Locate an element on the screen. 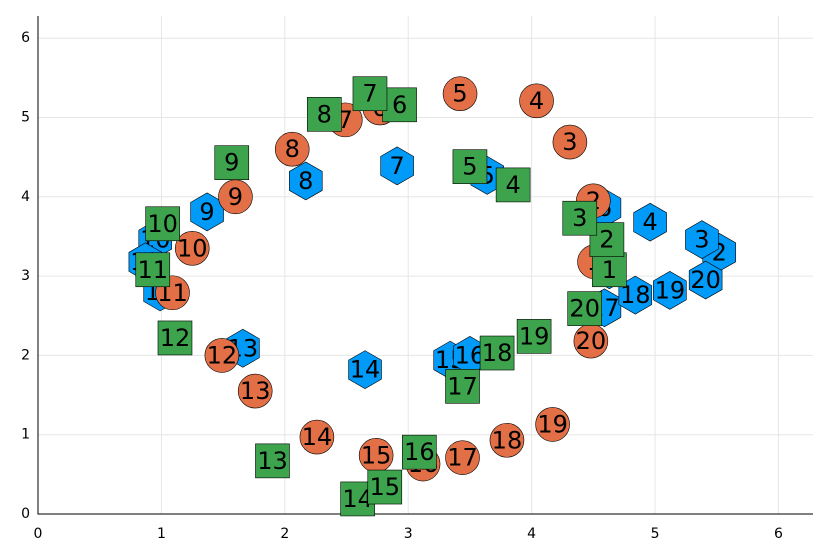  y-tick-label: 0 is located at coordinates (25, 514).